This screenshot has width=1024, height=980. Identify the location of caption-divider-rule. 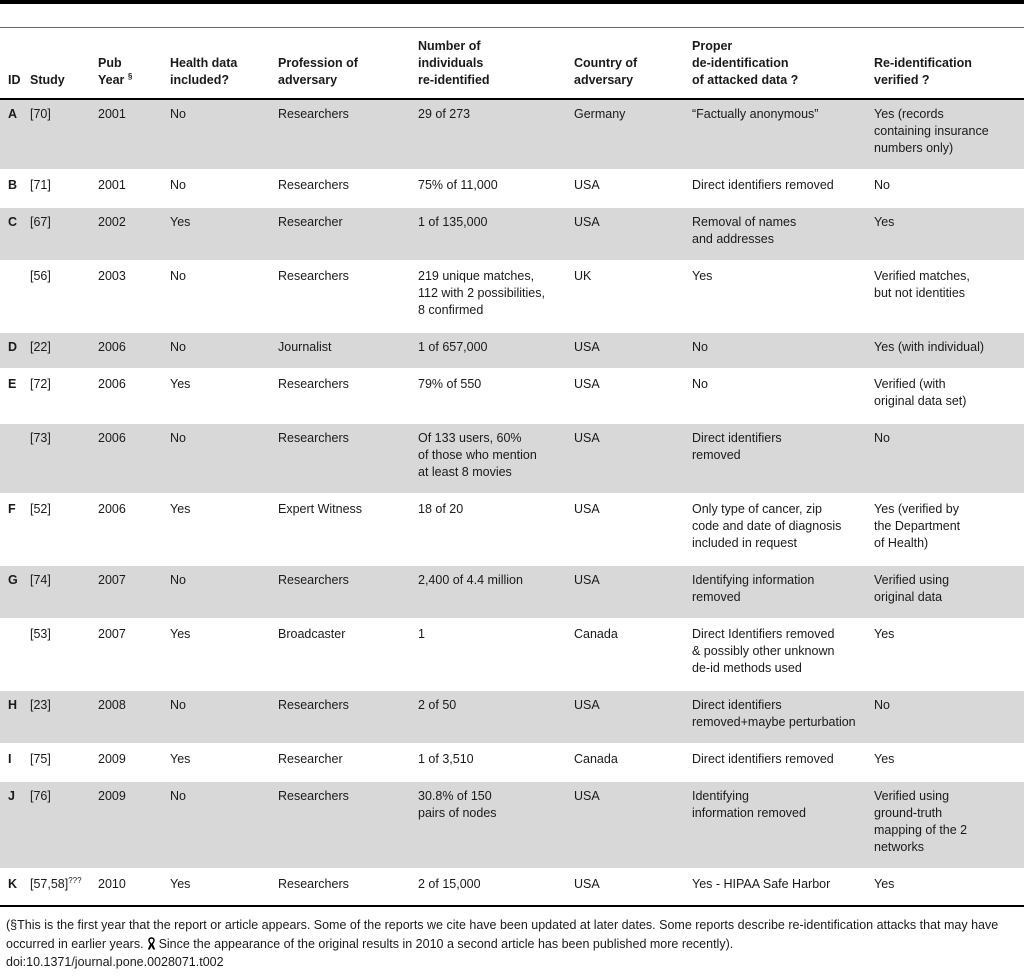
(512, 27).